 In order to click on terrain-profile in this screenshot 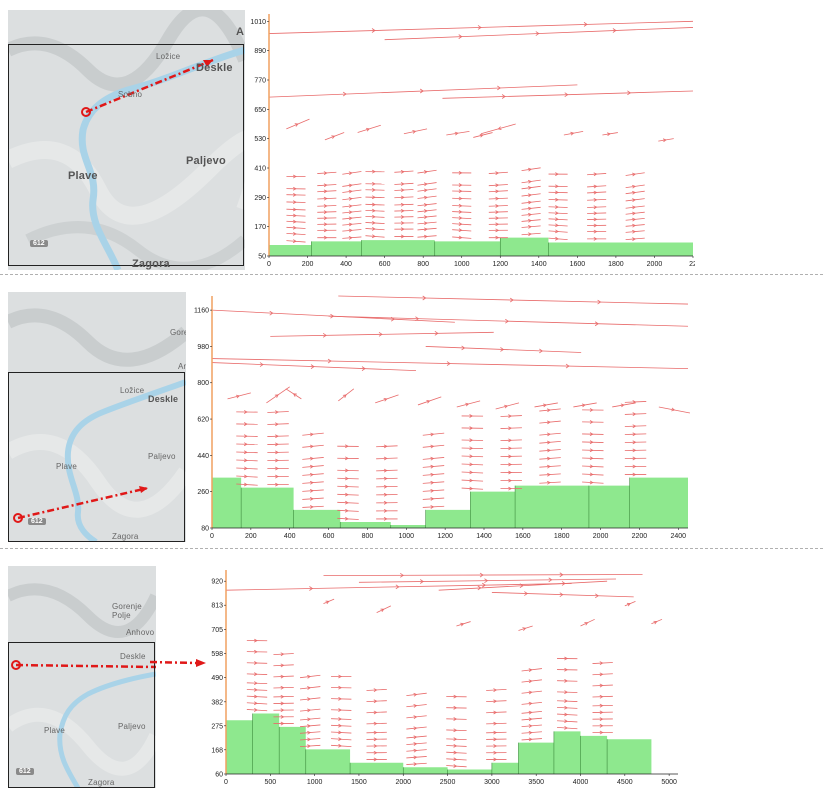, I will do `click(450, 502)`.